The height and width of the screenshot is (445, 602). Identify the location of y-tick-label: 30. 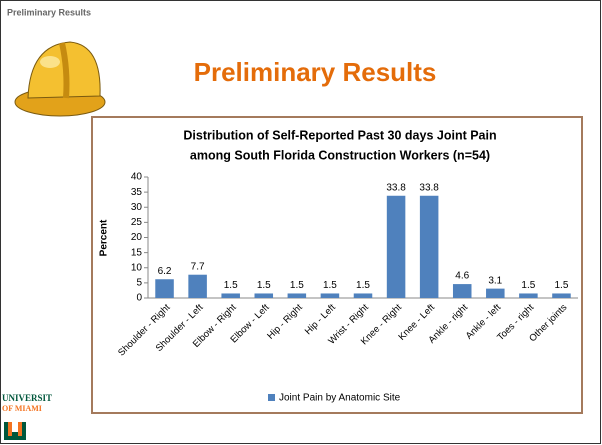
(137, 207).